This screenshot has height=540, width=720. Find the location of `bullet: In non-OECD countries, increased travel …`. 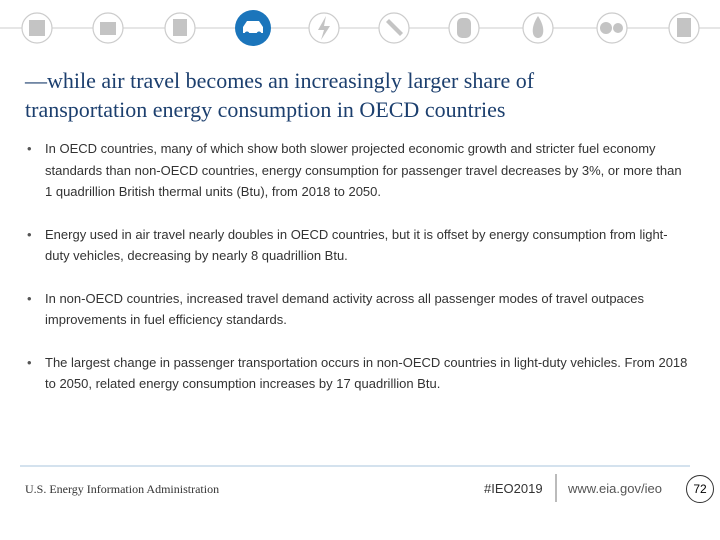

bullet: In non-OECD countries, increased travel … is located at coordinates (359, 309).